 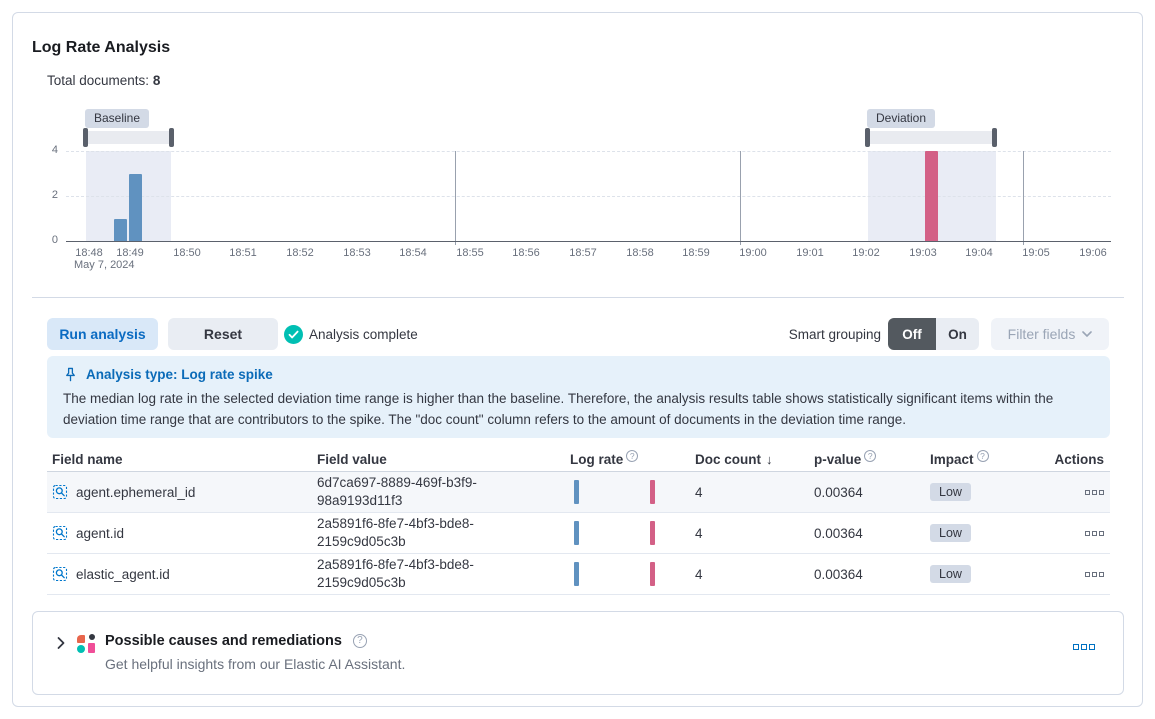 What do you see at coordinates (223, 334) in the screenshot?
I see `reset-button: Reset` at bounding box center [223, 334].